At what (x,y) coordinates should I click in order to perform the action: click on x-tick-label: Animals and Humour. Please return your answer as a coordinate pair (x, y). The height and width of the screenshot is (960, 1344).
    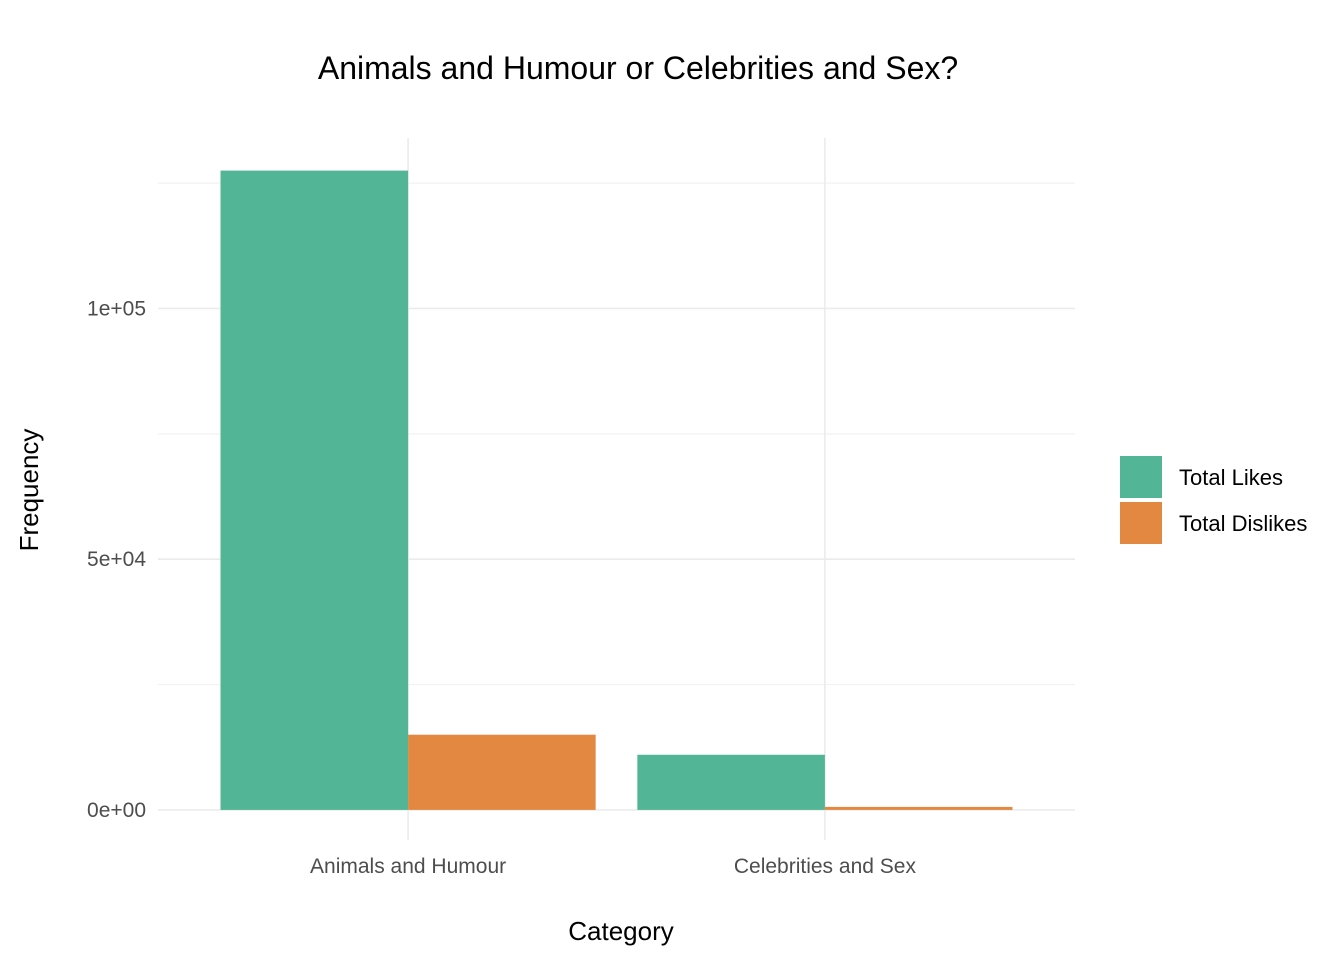
    Looking at the image, I should click on (408, 866).